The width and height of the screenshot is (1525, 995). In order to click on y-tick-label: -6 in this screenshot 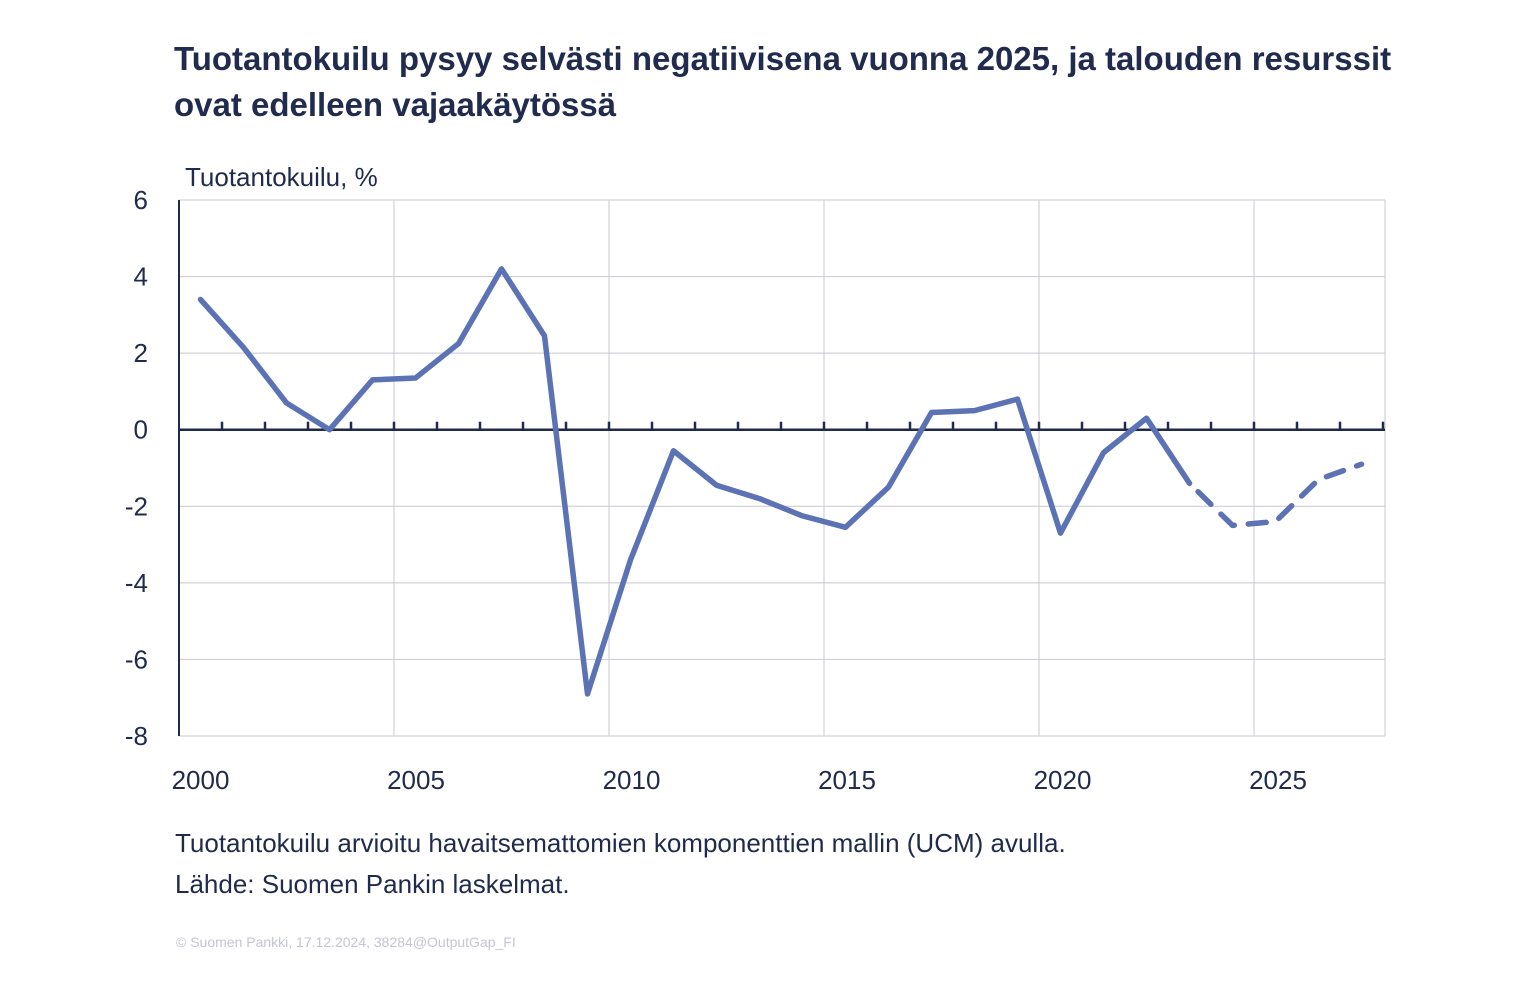, I will do `click(136, 659)`.